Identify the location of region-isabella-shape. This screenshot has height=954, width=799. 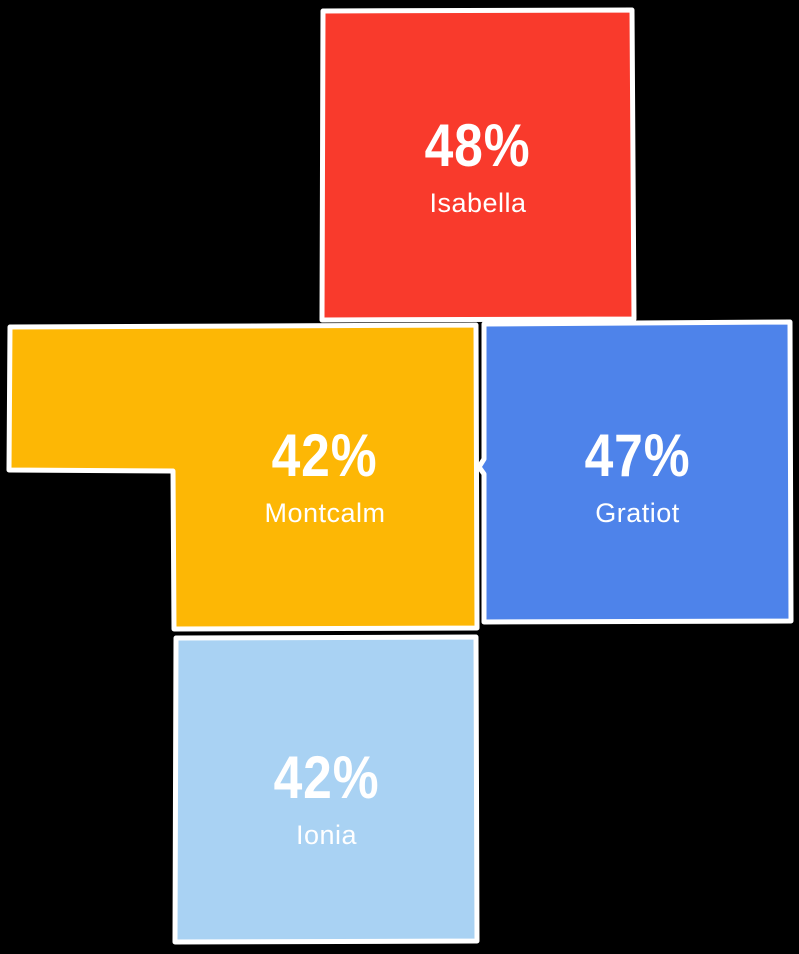
(478, 165).